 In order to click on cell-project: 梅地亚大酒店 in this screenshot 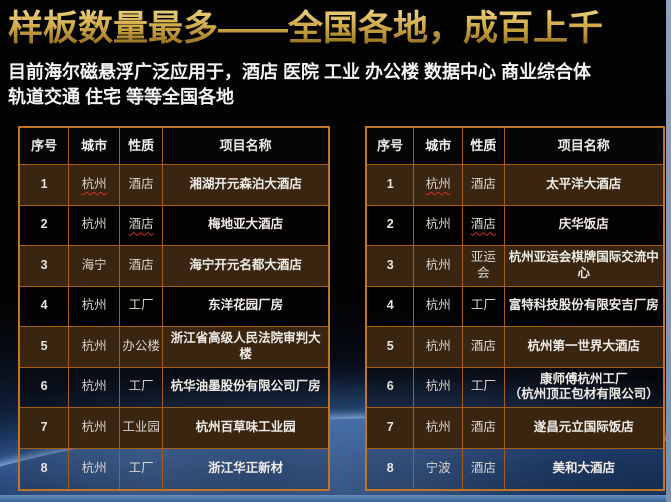, I will do `click(245, 226)`.